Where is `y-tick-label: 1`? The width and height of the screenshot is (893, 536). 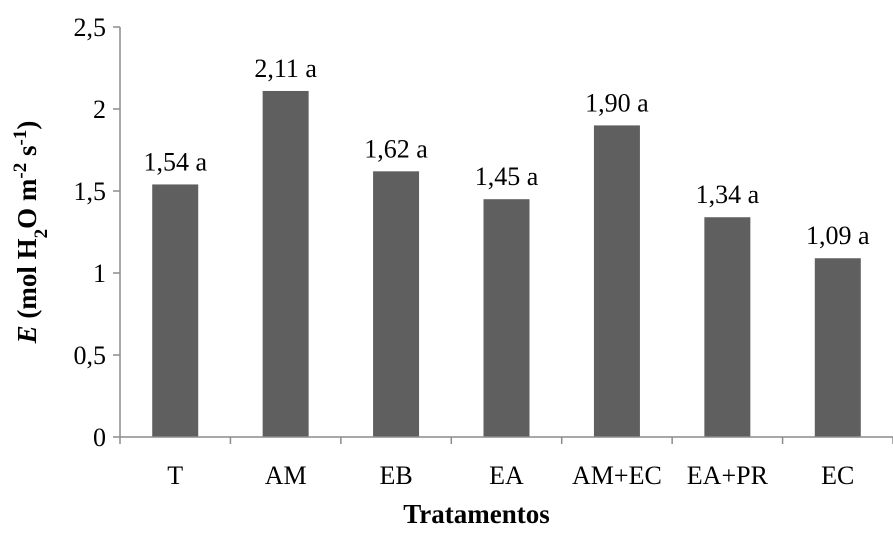 y-tick-label: 1 is located at coordinates (99, 273).